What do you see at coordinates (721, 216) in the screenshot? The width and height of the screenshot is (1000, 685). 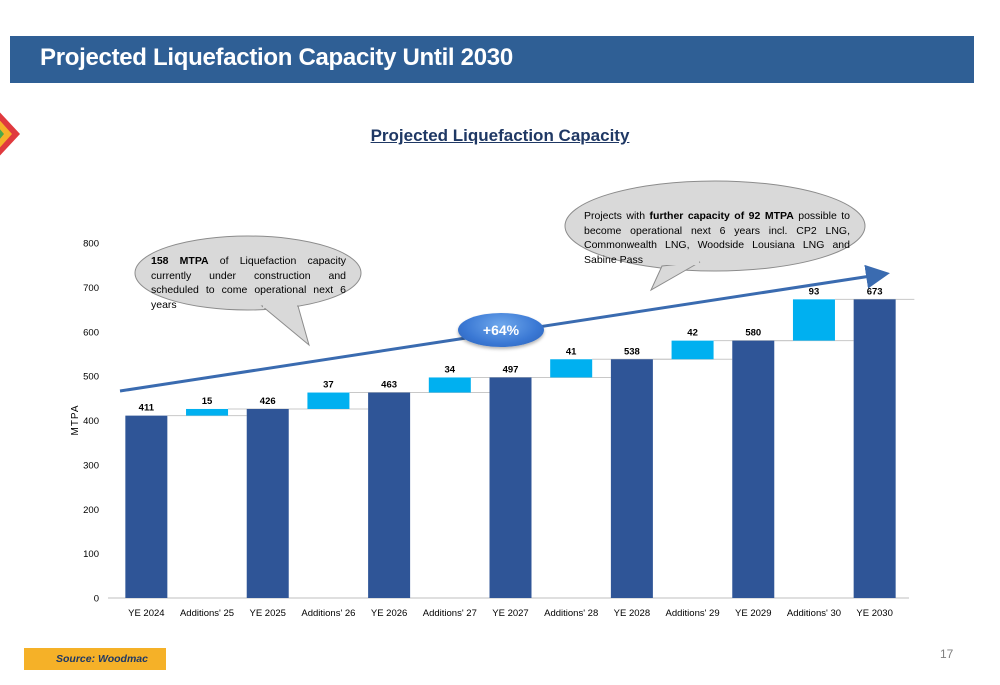 I see `callout-bold-further: further capacity of 92 MTPA` at bounding box center [721, 216].